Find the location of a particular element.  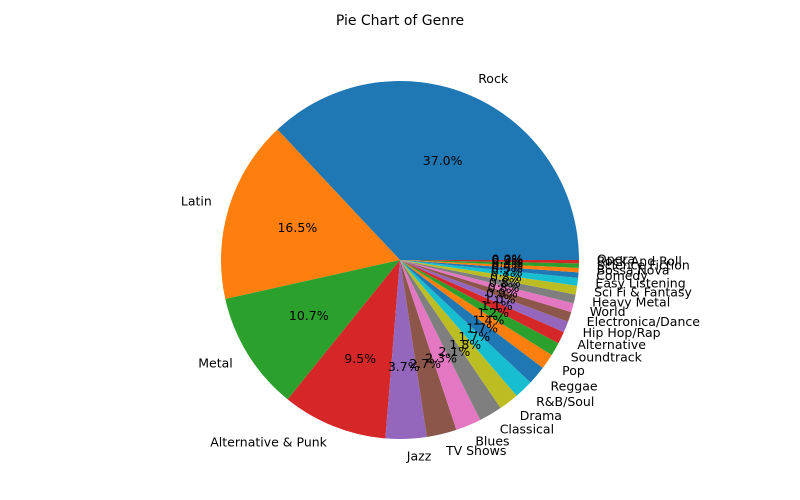

slice-electronica-dance is located at coordinates (486, 291).